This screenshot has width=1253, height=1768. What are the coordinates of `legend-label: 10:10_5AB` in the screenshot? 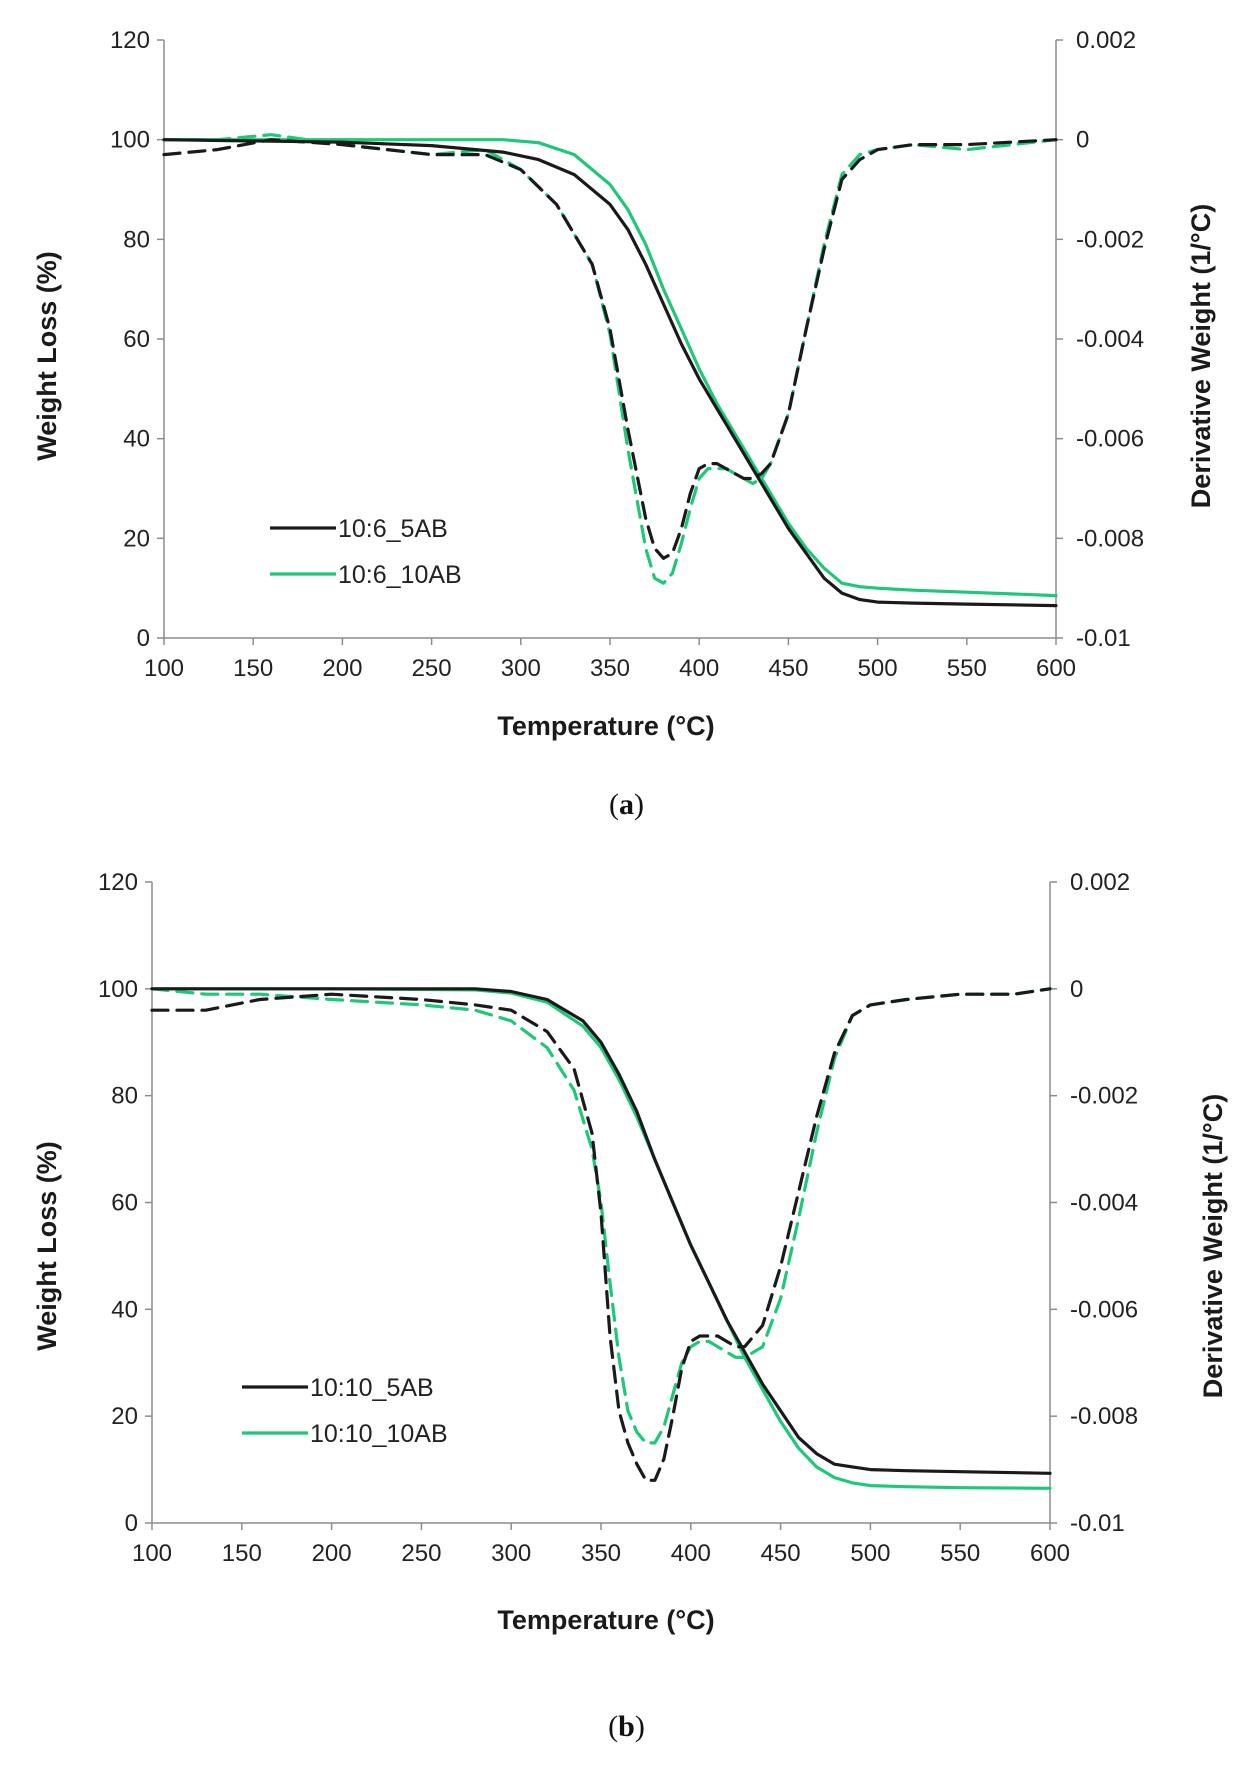 It's located at (372, 1388).